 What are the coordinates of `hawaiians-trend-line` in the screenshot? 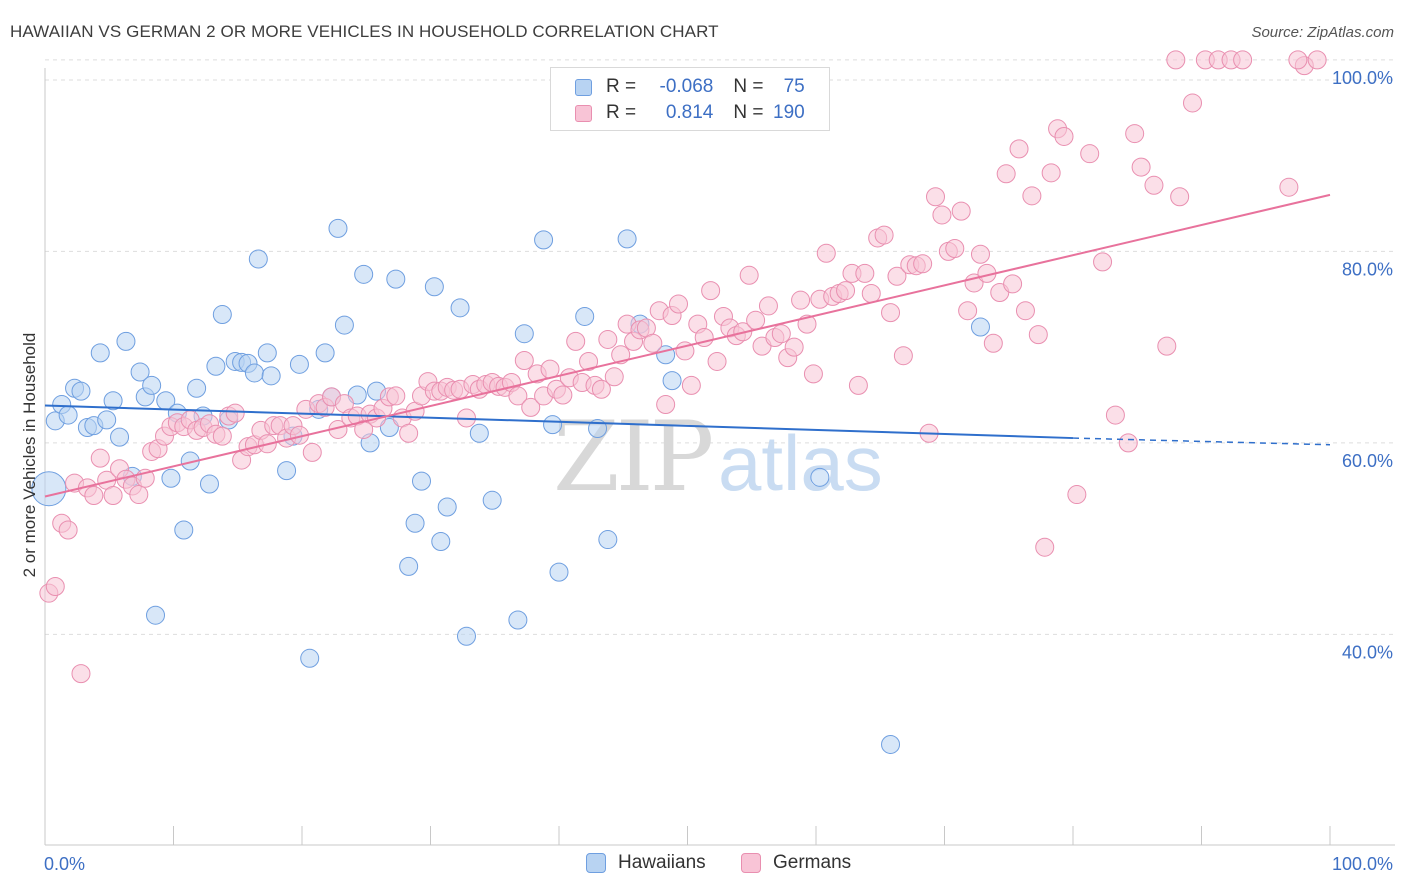 It's located at (559, 422).